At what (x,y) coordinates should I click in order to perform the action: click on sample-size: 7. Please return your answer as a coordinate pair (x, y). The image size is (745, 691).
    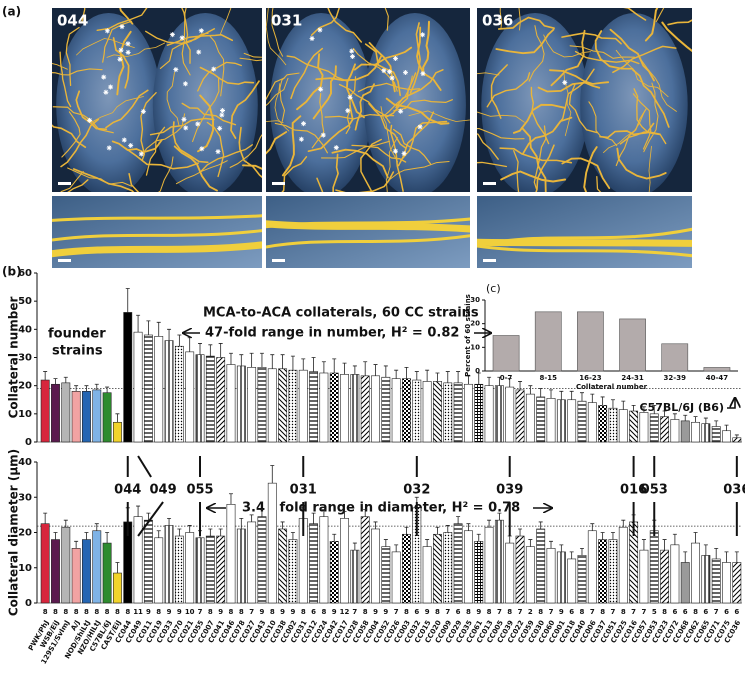
    Looking at the image, I should click on (716, 612).